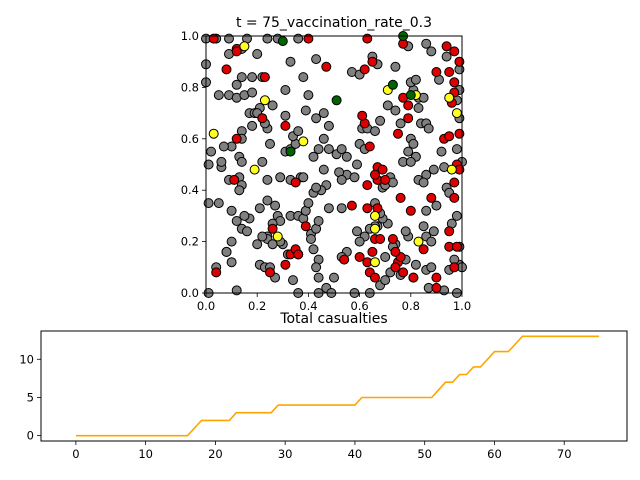  Describe the element at coordinates (462, 306) in the screenshot. I see `x-tick-label: 1.0` at that location.